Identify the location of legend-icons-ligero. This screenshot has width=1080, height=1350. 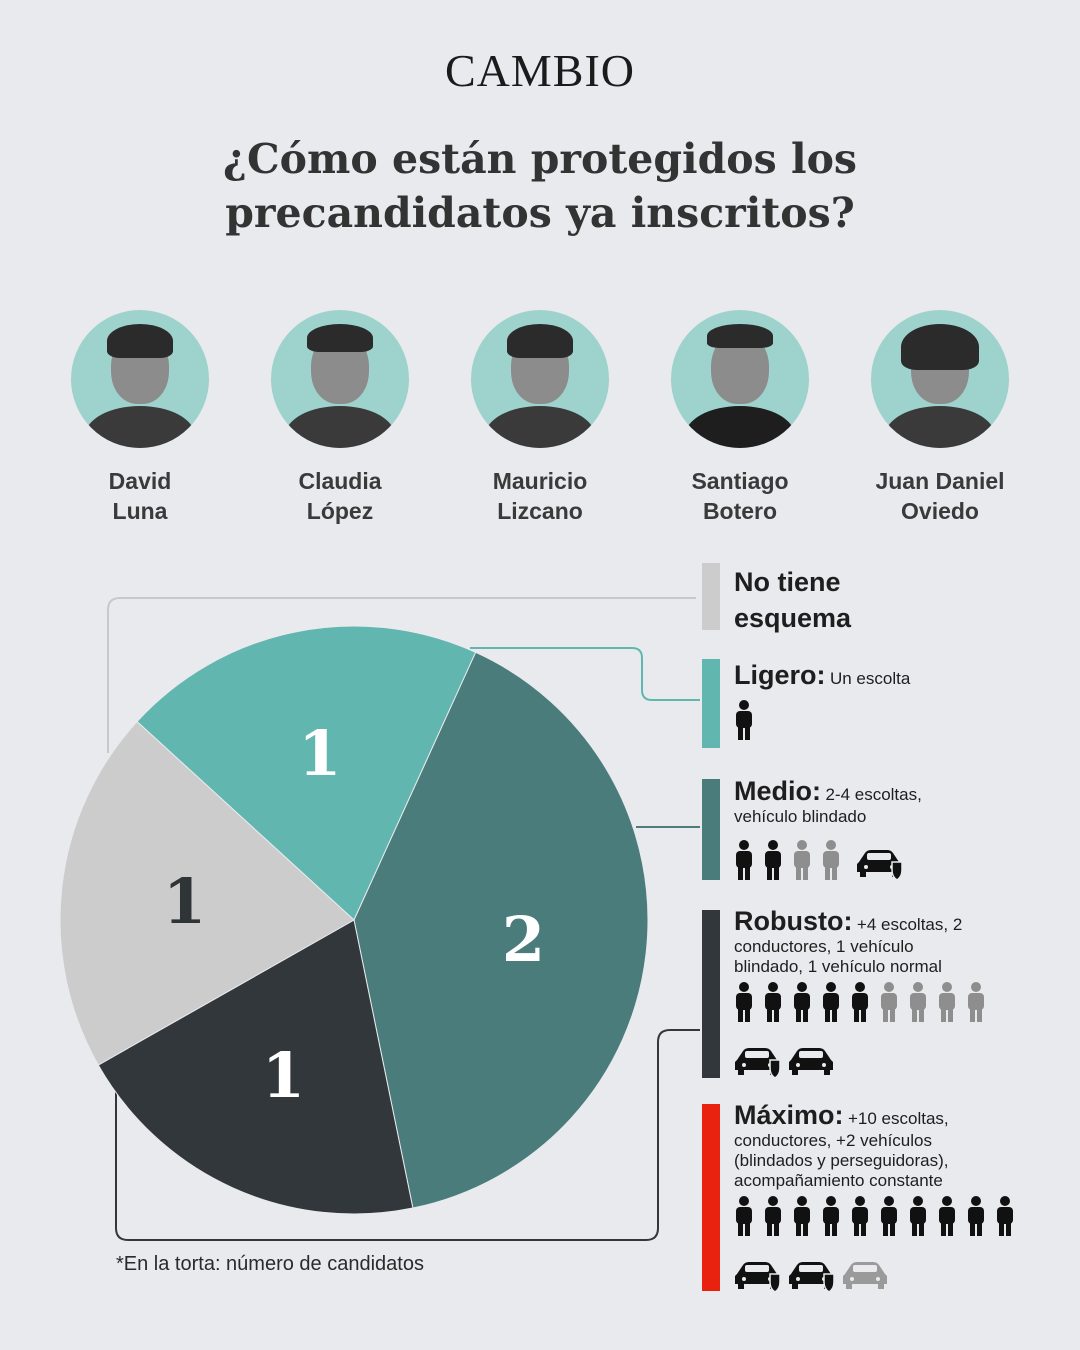
(749, 721).